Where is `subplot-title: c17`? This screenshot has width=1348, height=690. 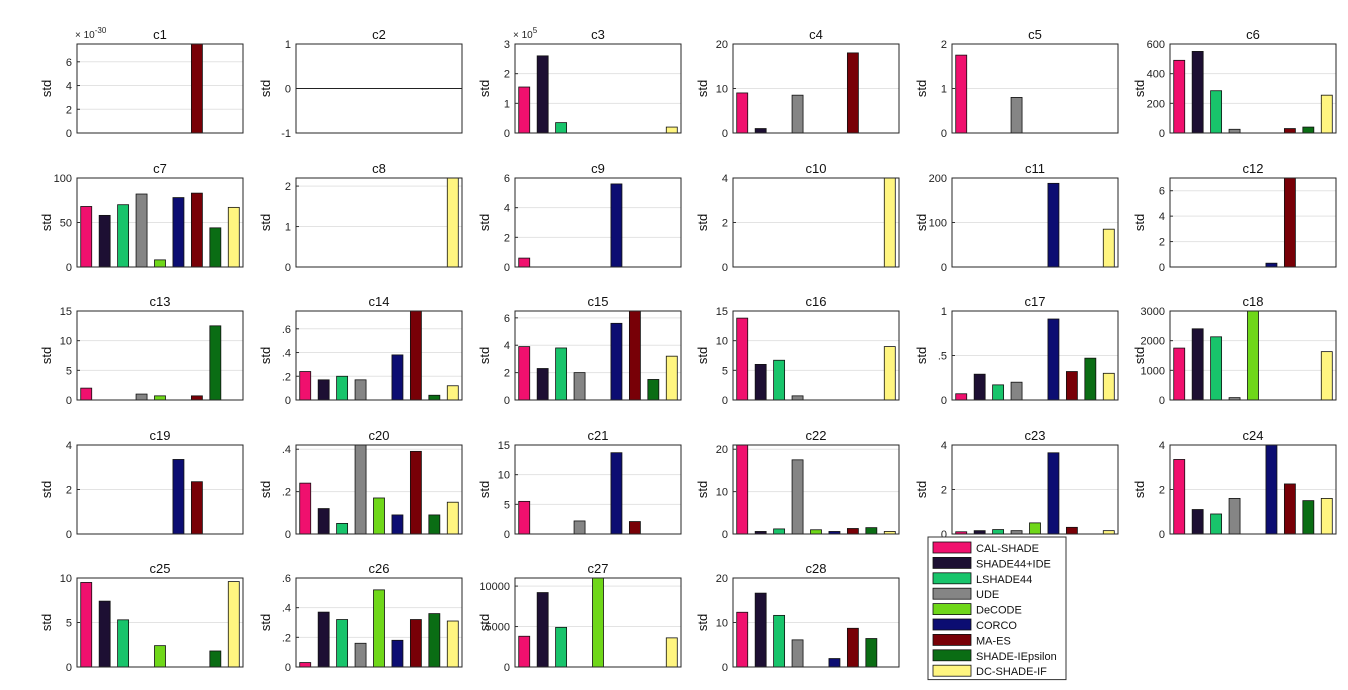 subplot-title: c17 is located at coordinates (1035, 301).